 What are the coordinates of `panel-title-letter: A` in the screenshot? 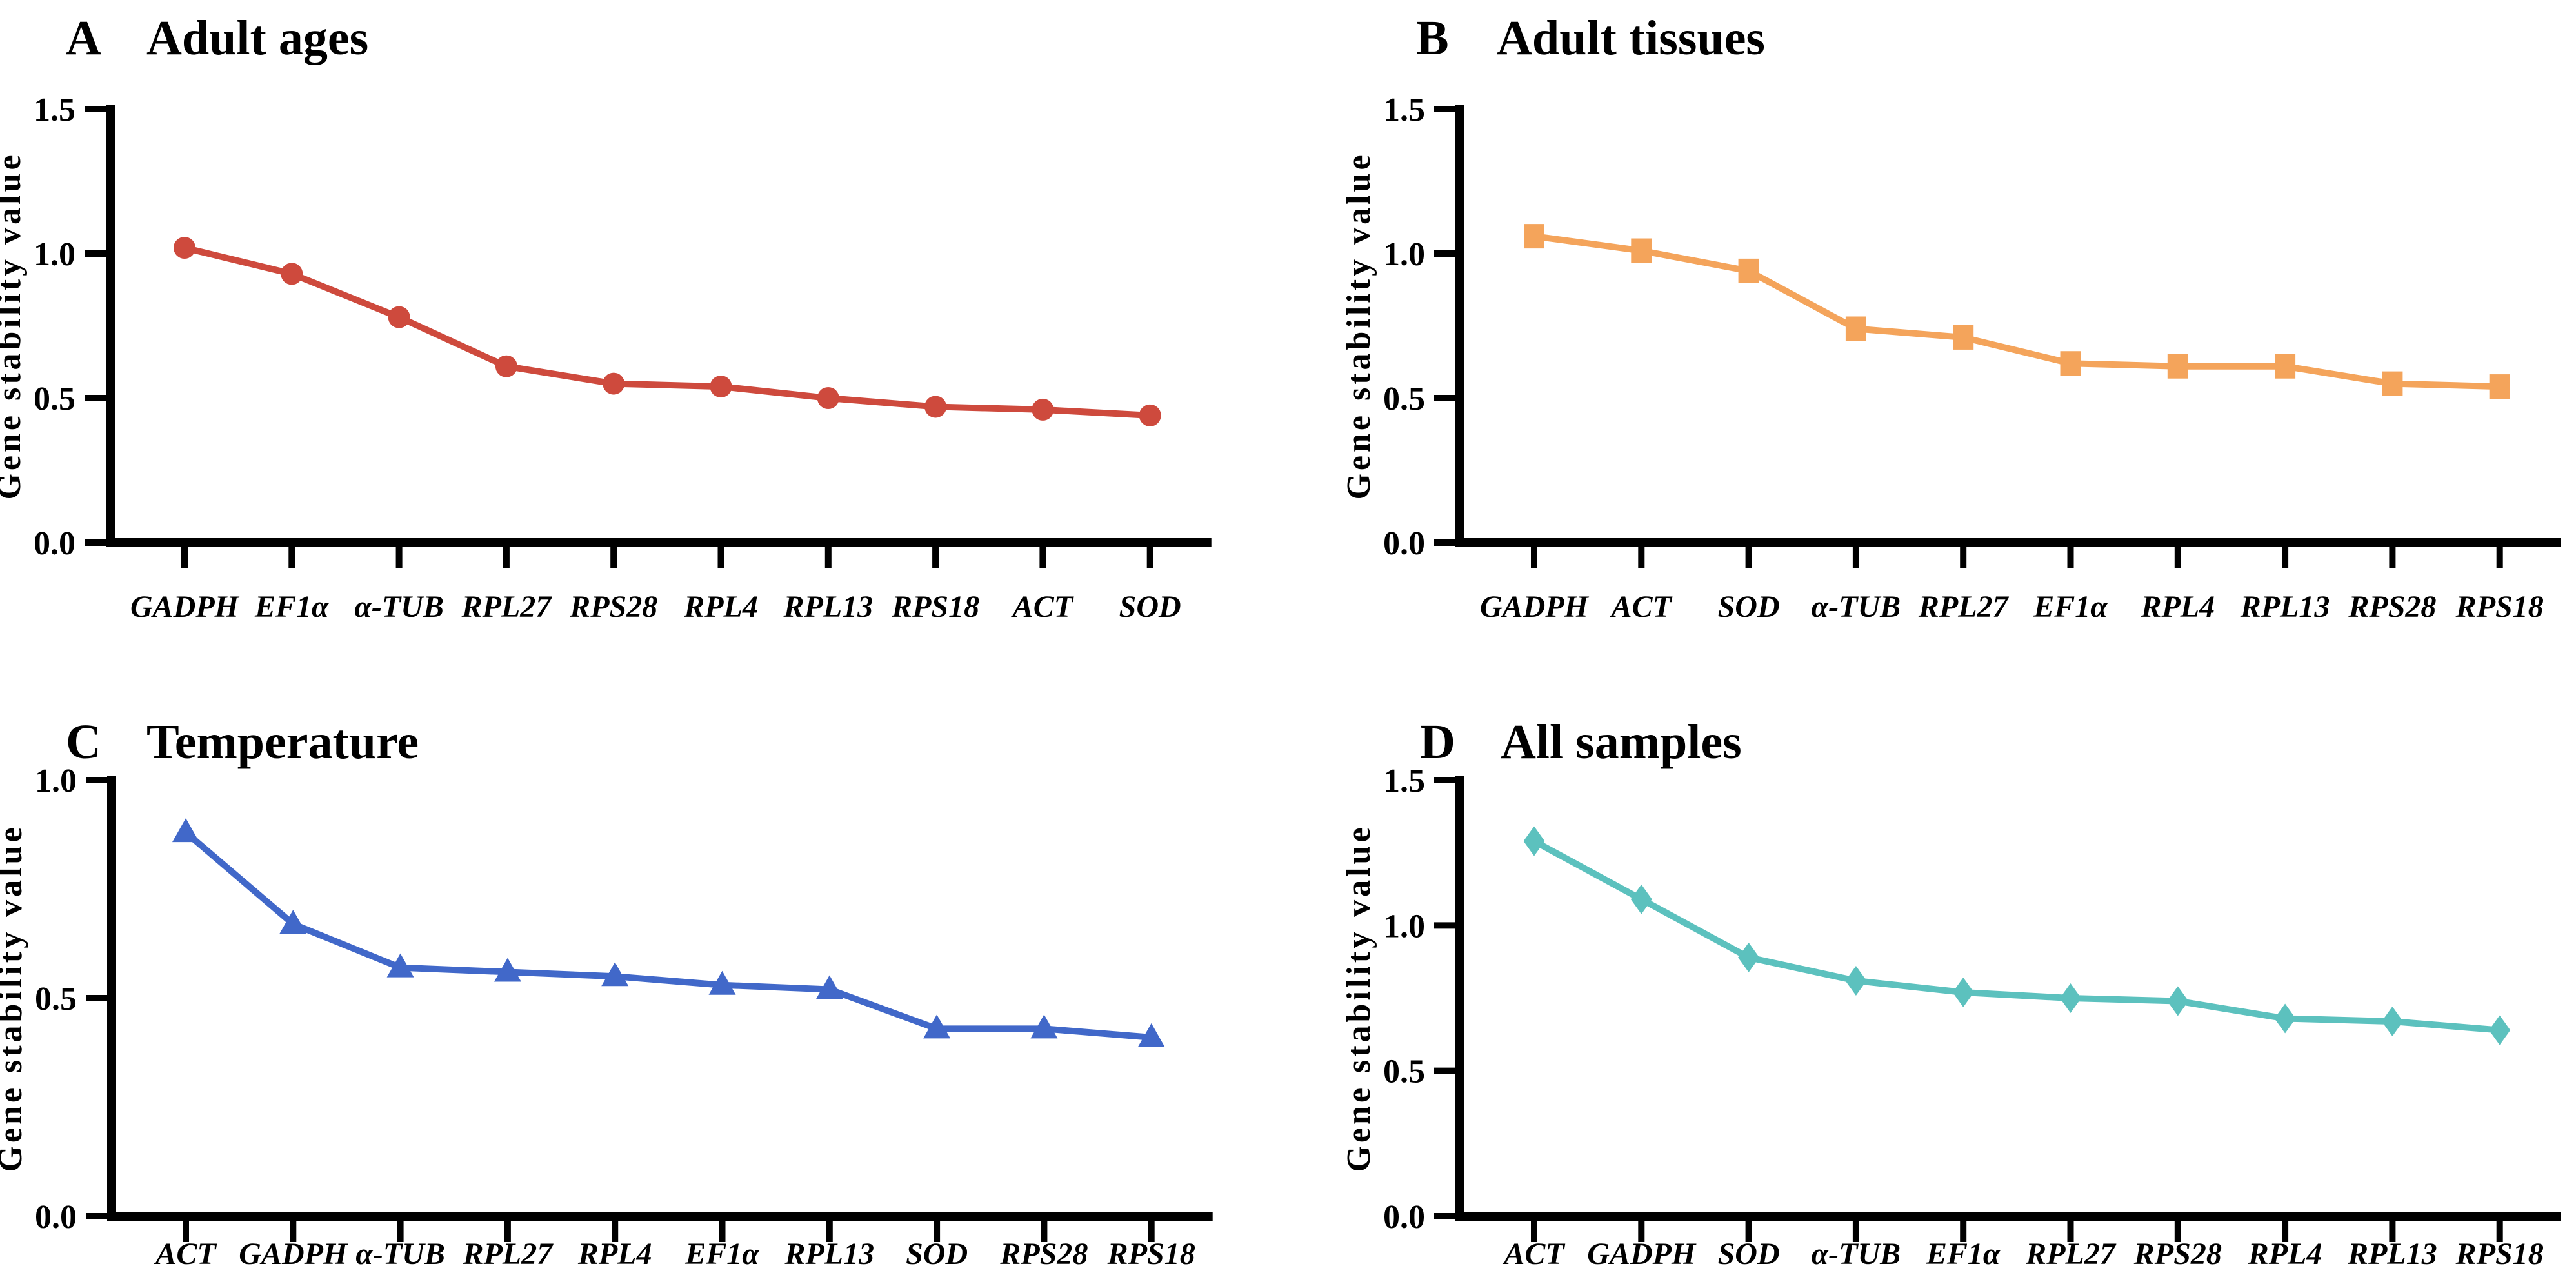 It's located at (83, 38).